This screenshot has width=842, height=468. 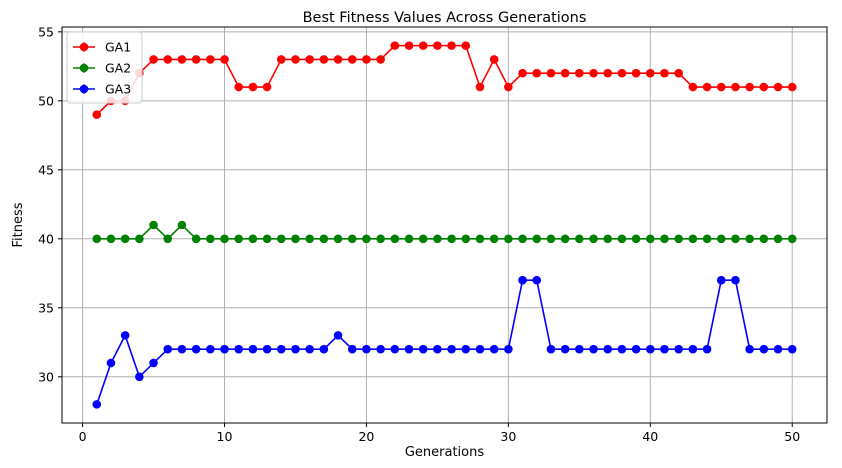 What do you see at coordinates (118, 68) in the screenshot?
I see `legend-label: GA2` at bounding box center [118, 68].